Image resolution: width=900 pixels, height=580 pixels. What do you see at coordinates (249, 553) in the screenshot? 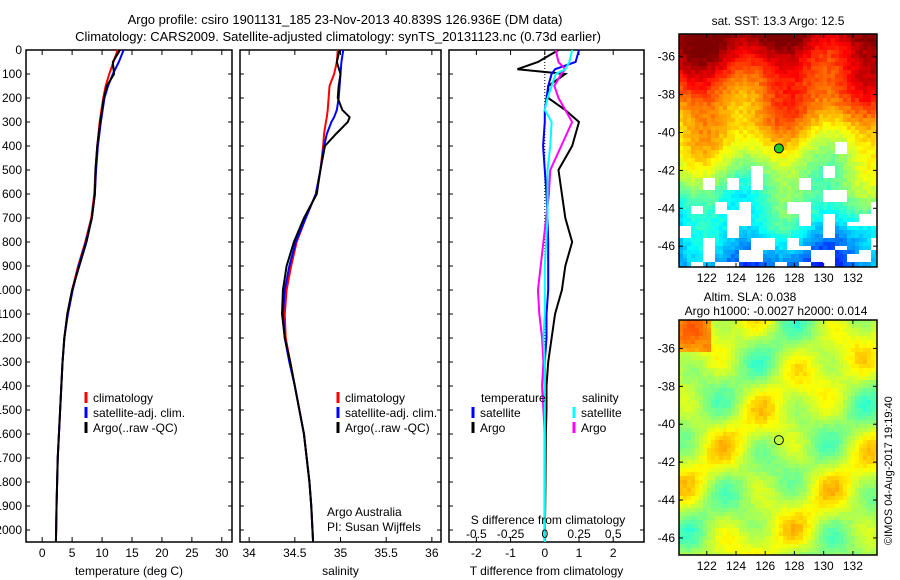
I see `x-tick-label: 34` at bounding box center [249, 553].